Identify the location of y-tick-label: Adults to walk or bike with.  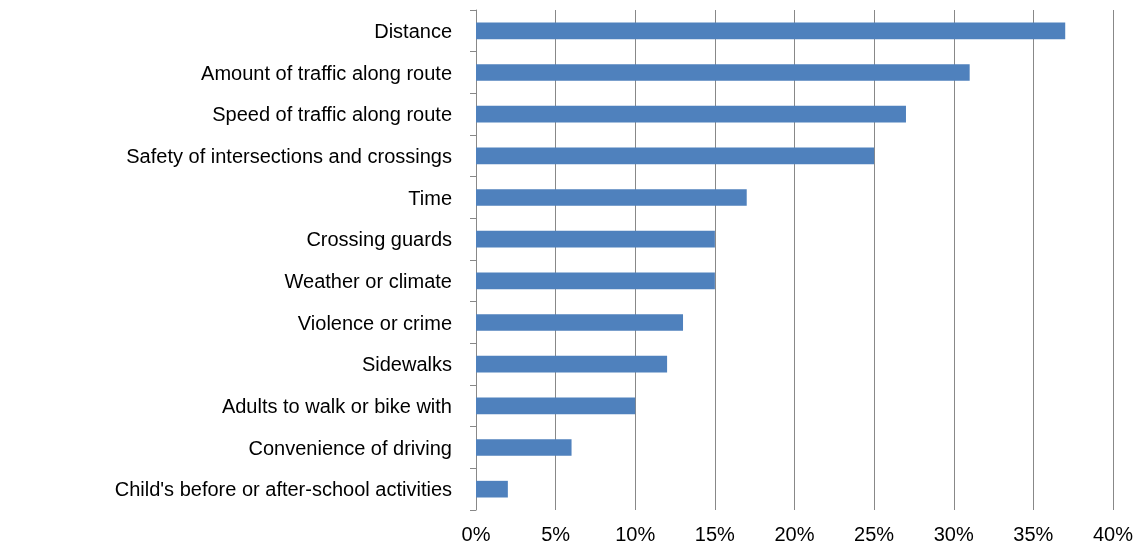
(336, 405).